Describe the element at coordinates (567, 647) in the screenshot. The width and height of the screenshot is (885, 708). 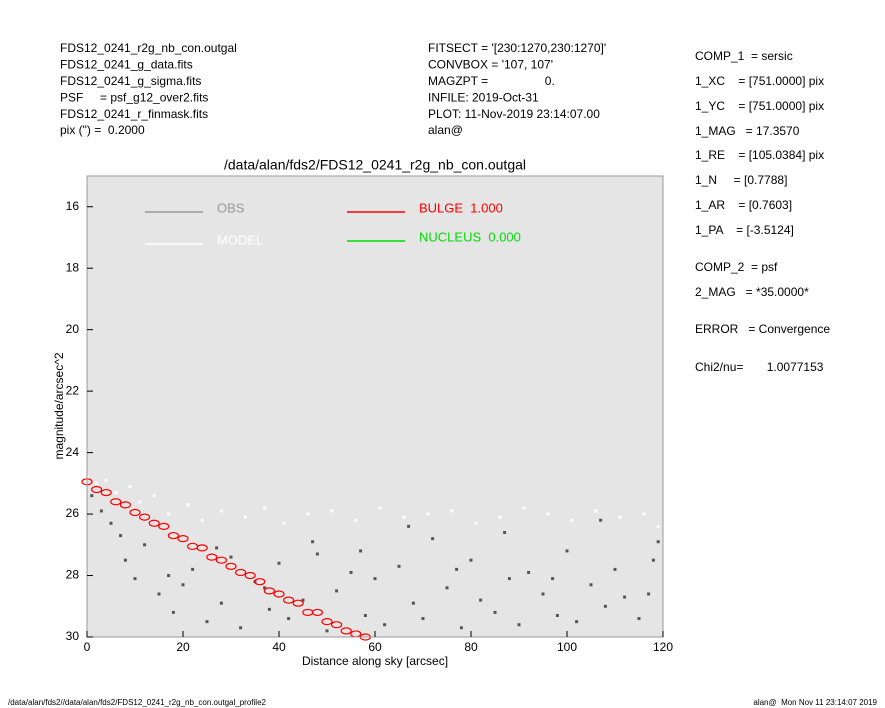
I see `x-tick-label: 100` at that location.